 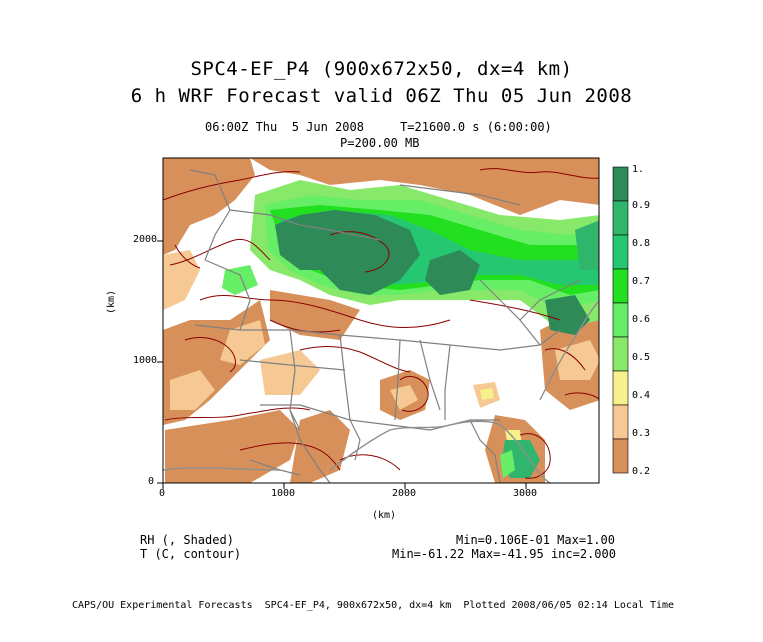 I want to click on x-tick-label-2000: 2000, so click(x=404, y=493).